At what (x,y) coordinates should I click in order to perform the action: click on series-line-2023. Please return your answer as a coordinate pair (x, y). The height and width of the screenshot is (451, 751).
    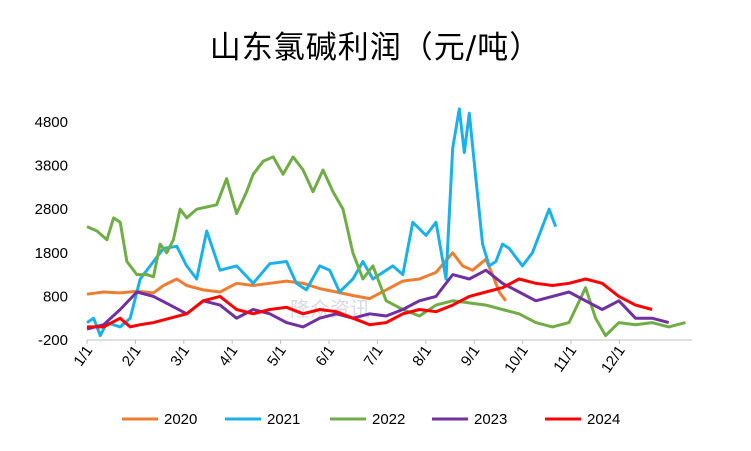
    Looking at the image, I should click on (378, 299).